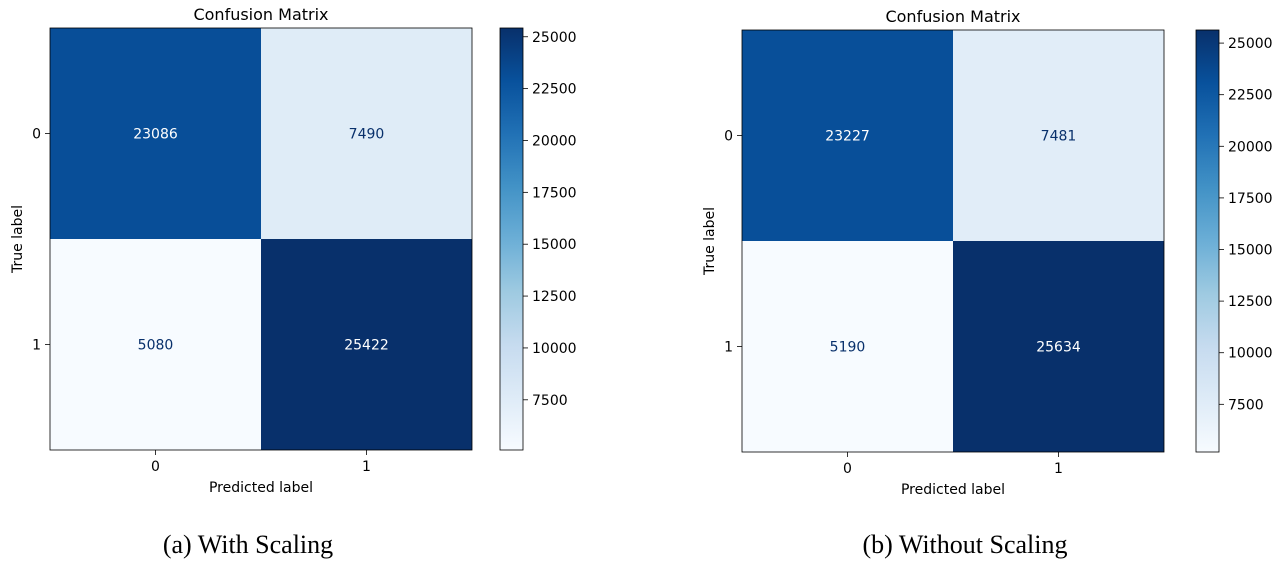 This screenshot has width=1282, height=568. I want to click on cell-value-label: 23086, so click(155, 135).